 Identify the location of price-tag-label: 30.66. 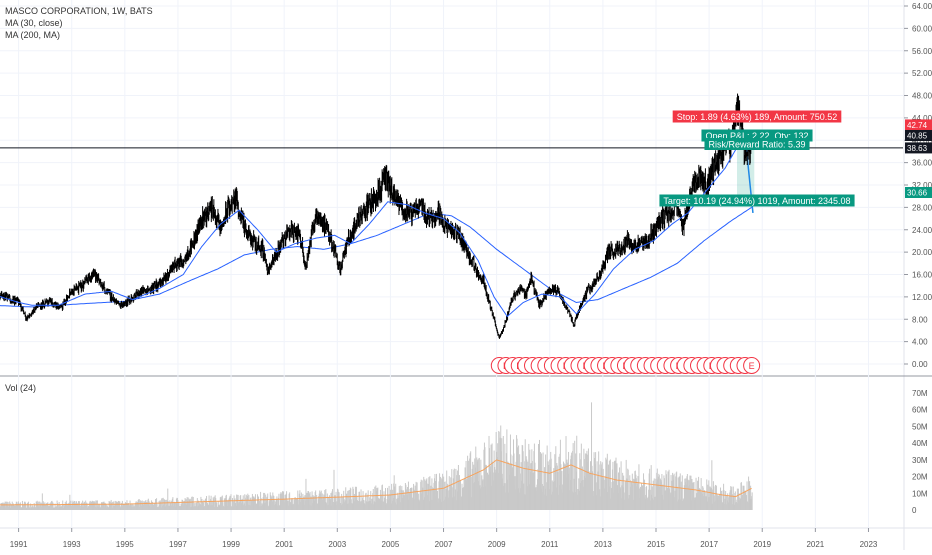
(917, 192).